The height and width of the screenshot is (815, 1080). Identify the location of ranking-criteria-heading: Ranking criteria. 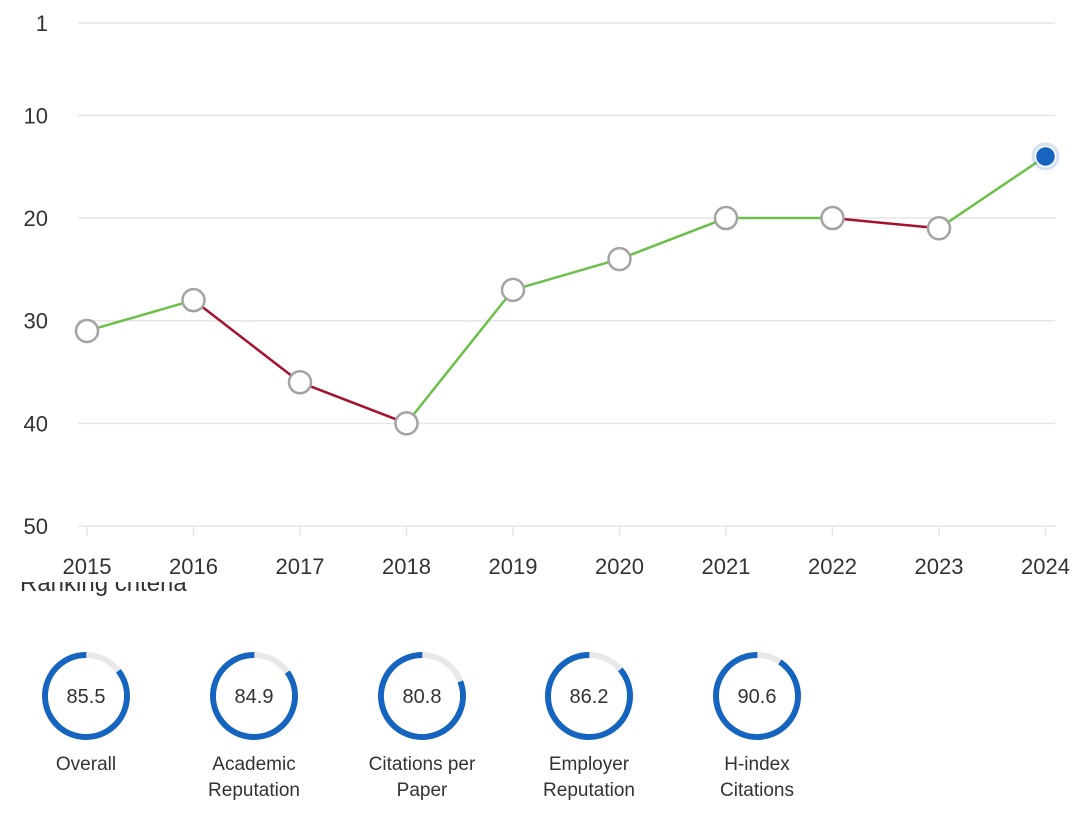
(103, 583).